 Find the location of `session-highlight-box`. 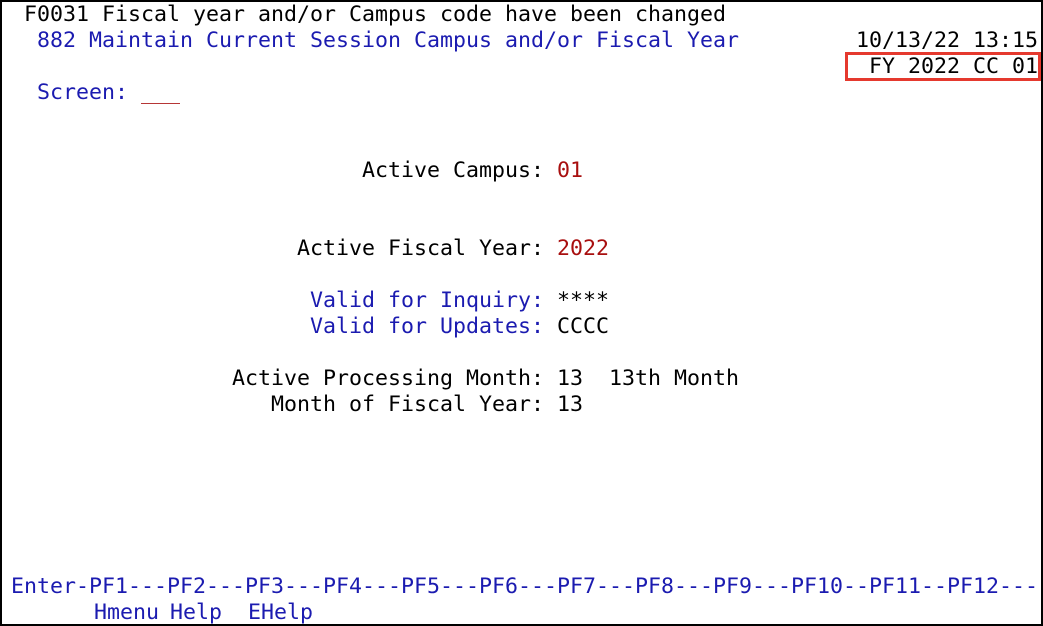

session-highlight-box is located at coordinates (943, 66).